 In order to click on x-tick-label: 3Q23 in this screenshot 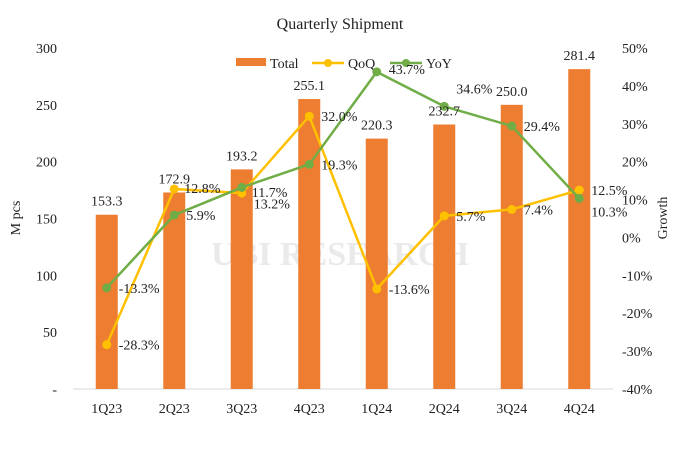, I will do `click(241, 409)`.